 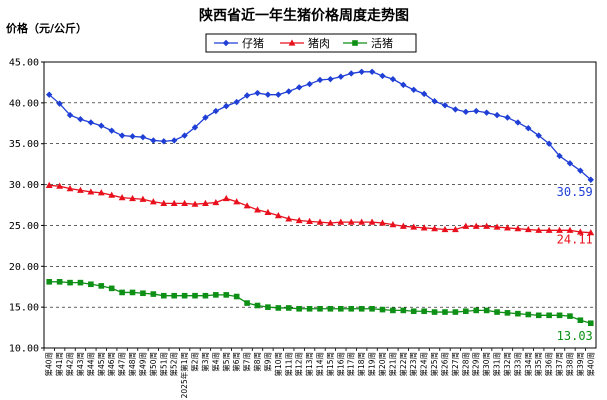 What do you see at coordinates (361, 364) in the screenshot?
I see `x-tick-label: 第18周` at bounding box center [361, 364].